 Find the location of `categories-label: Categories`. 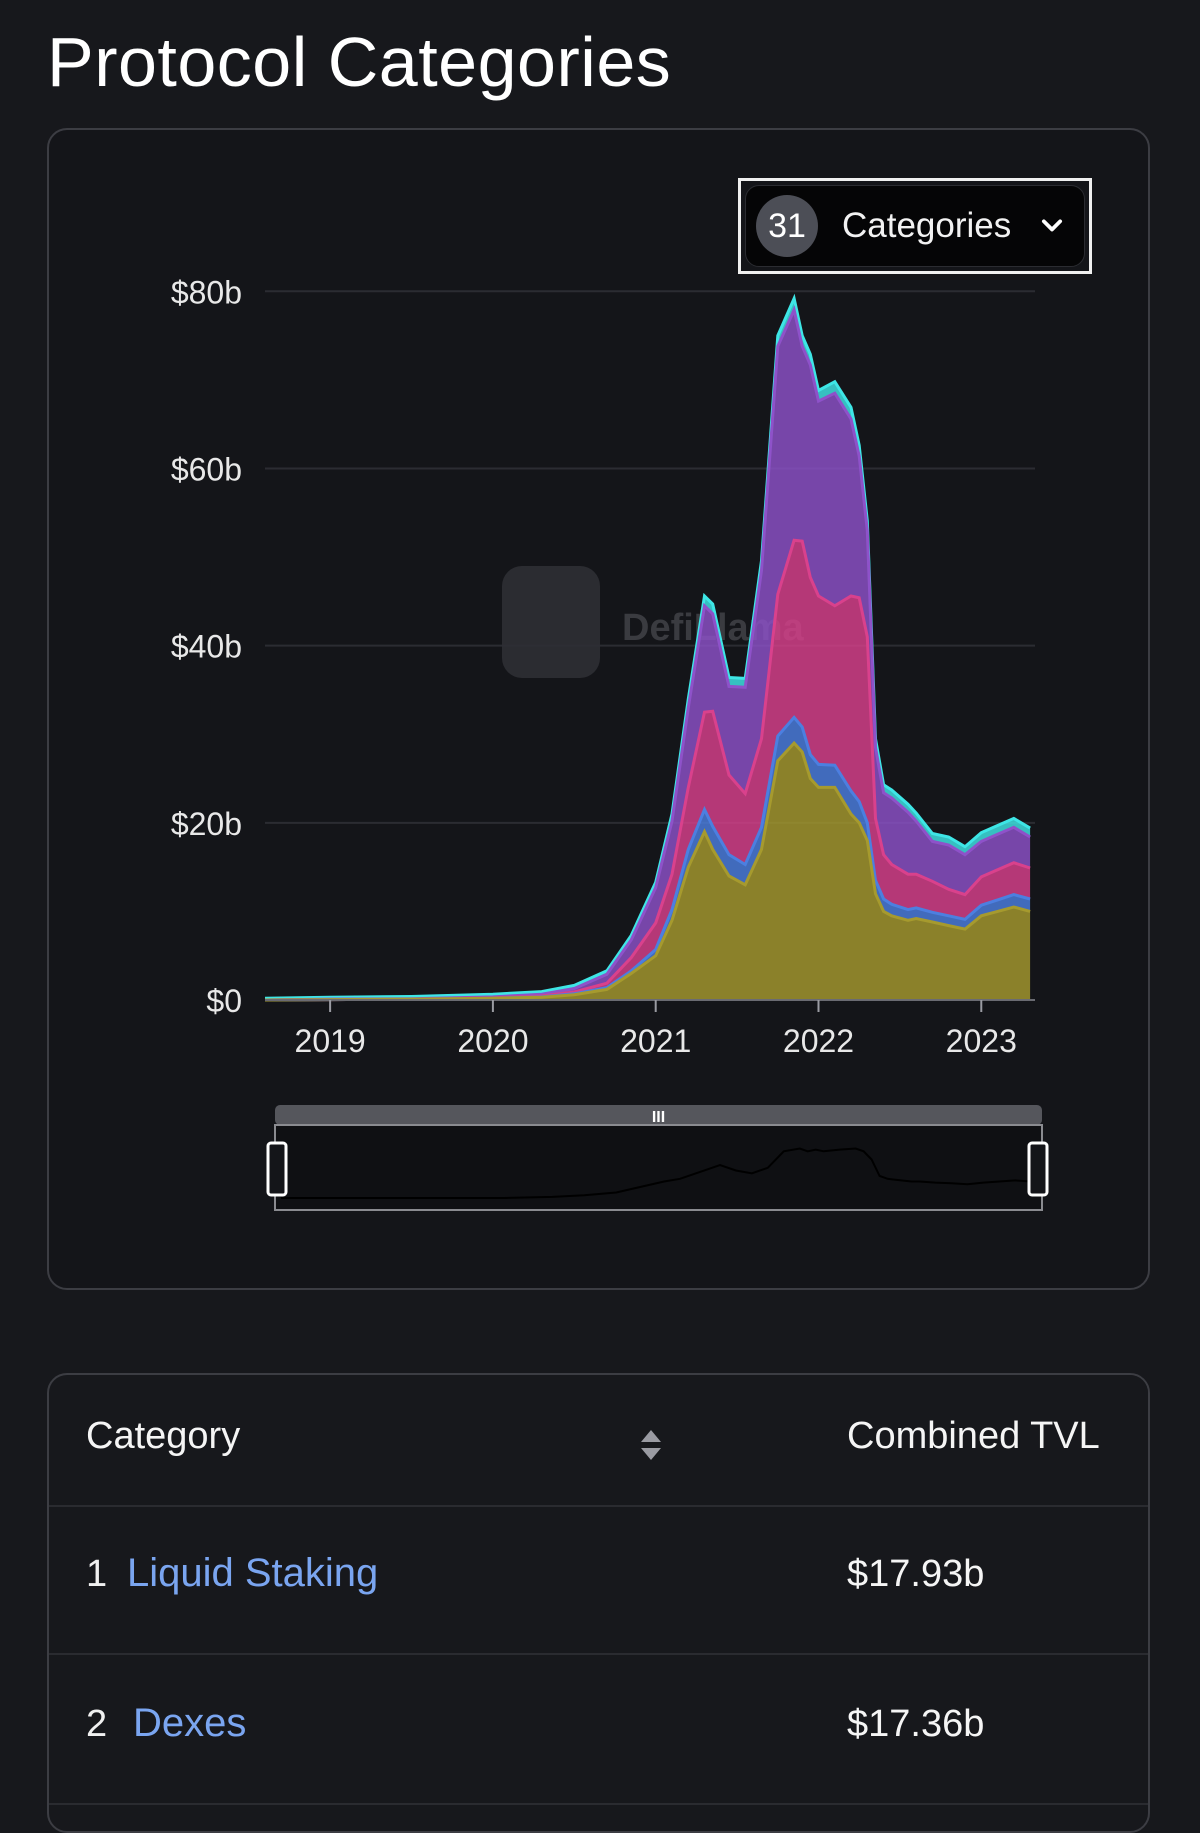

categories-label: Categories is located at coordinates (927, 225).